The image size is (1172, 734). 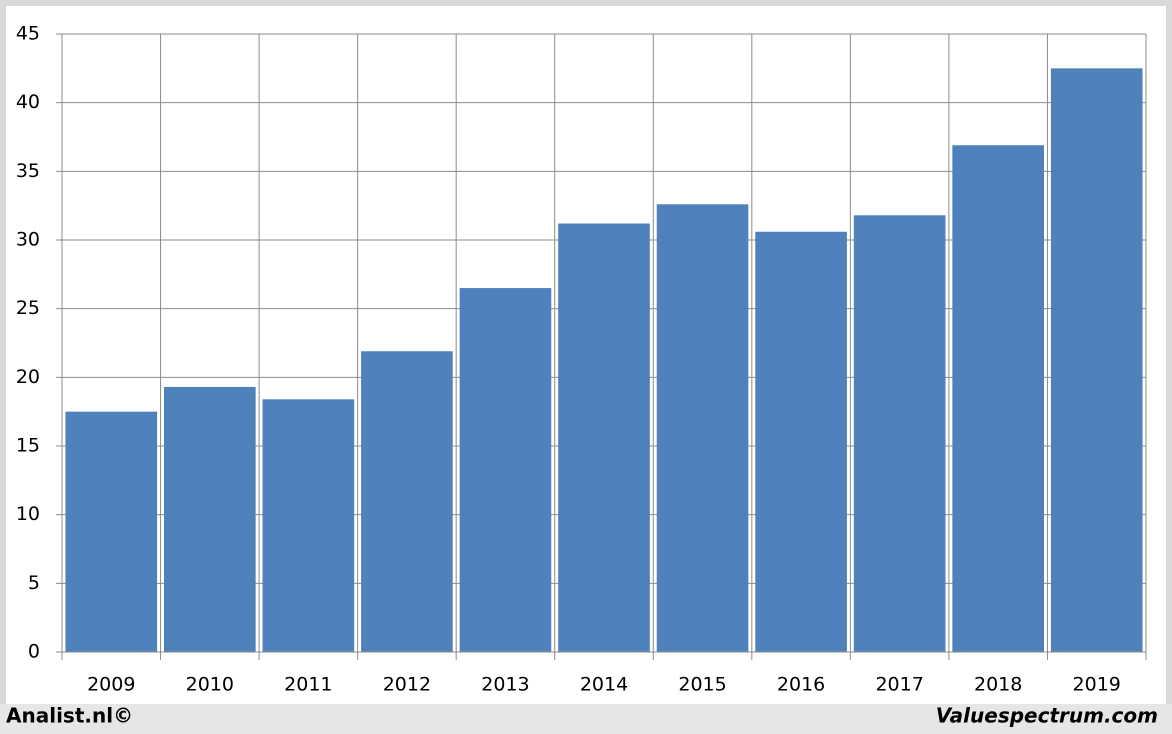 What do you see at coordinates (28, 308) in the screenshot?
I see `y-tick-label: 25` at bounding box center [28, 308].